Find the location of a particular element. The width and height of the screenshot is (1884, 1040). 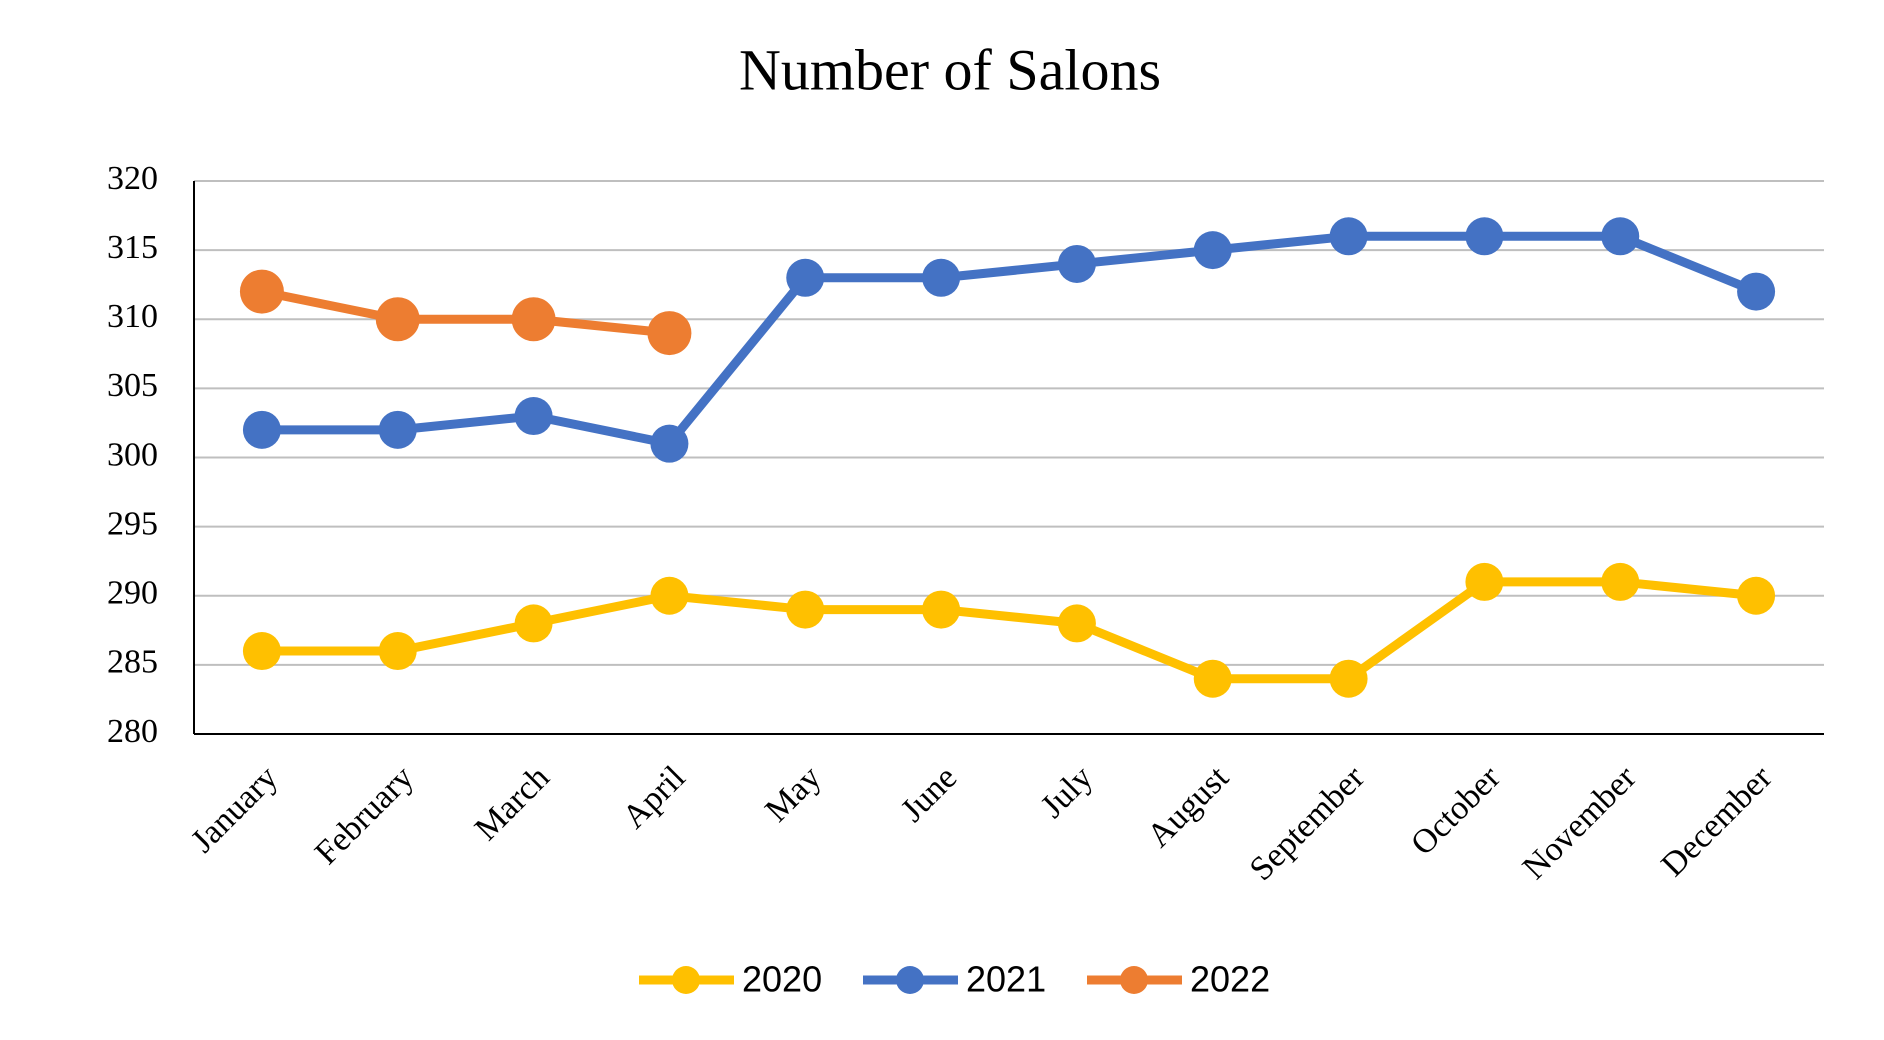

y-tick-label: 285 is located at coordinates (132, 662).